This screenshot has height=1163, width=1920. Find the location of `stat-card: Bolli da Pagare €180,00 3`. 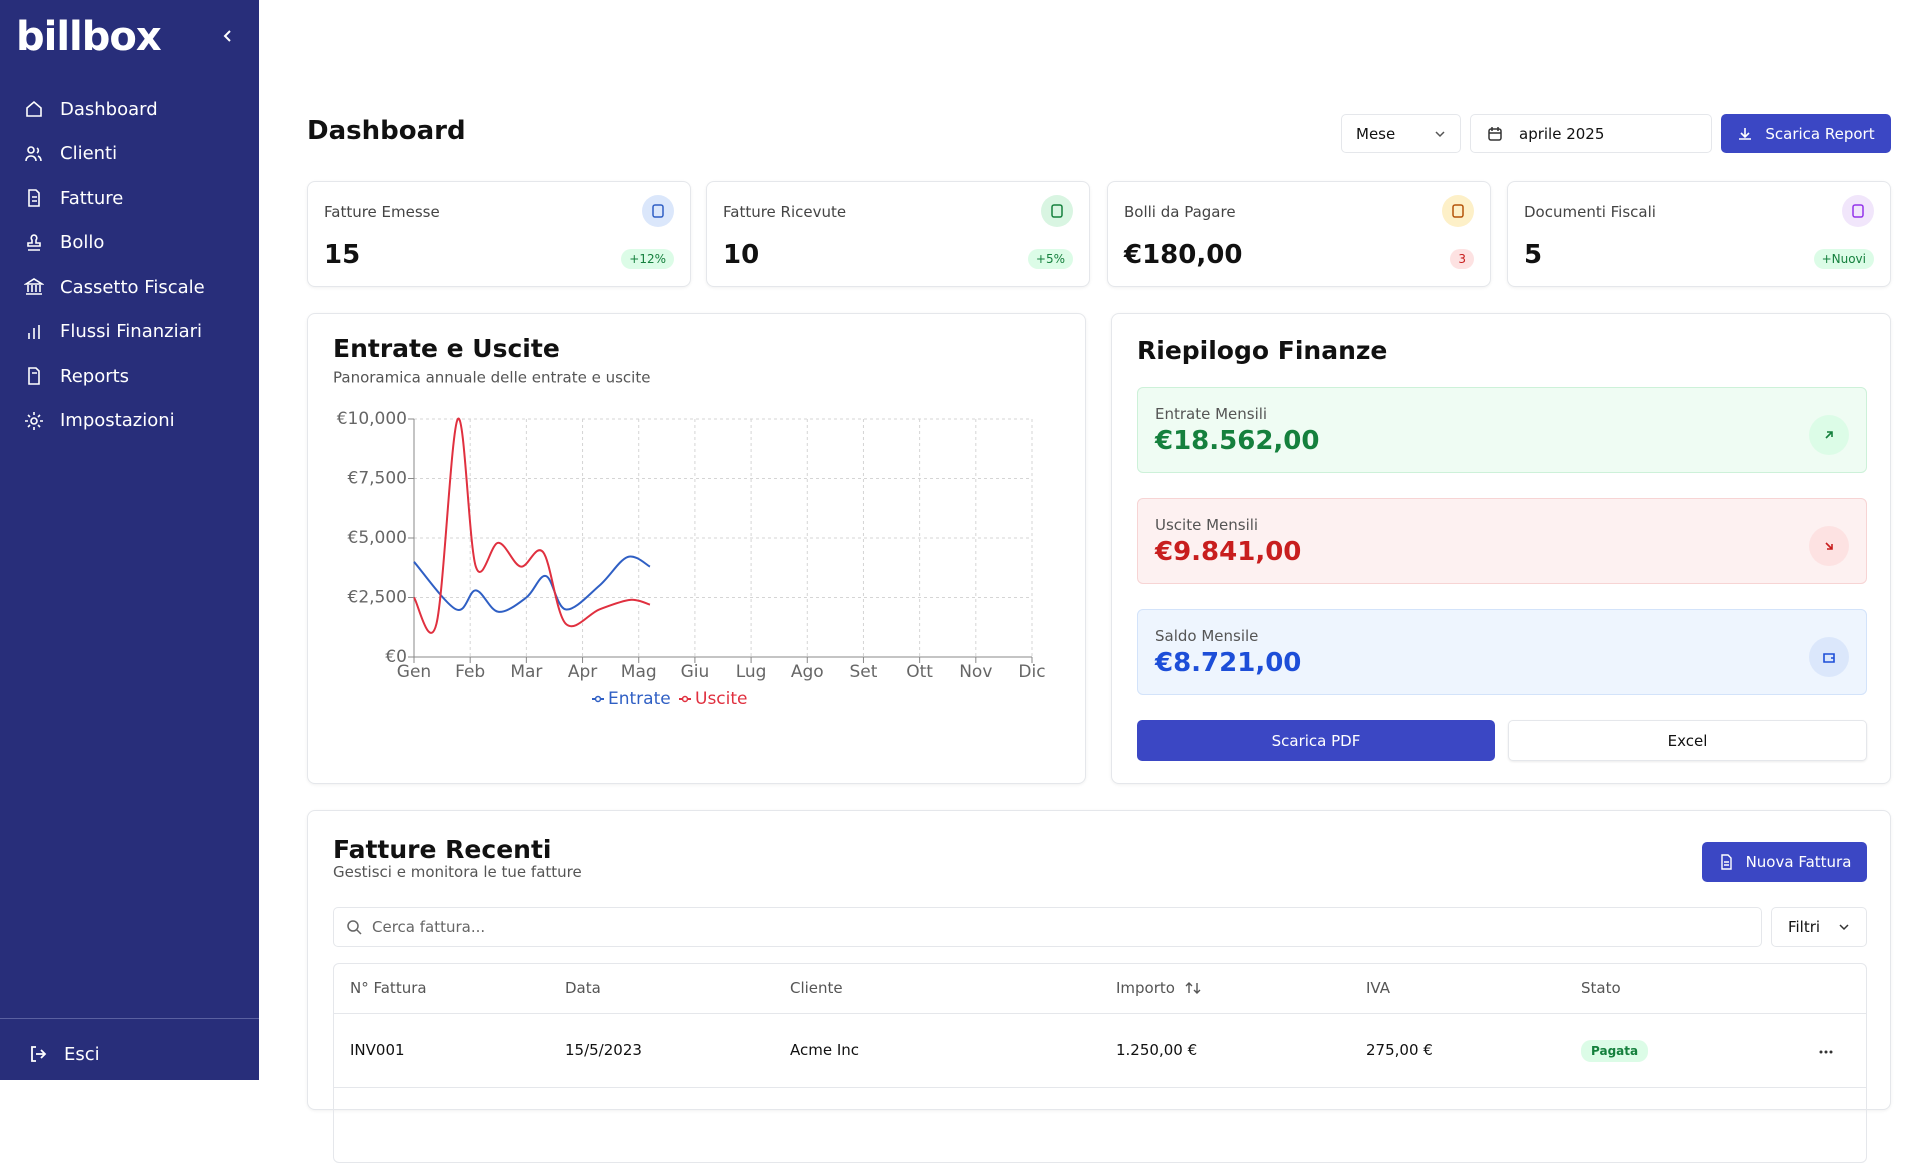

stat-card: Bolli da Pagare €180,00 3 is located at coordinates (1299, 234).